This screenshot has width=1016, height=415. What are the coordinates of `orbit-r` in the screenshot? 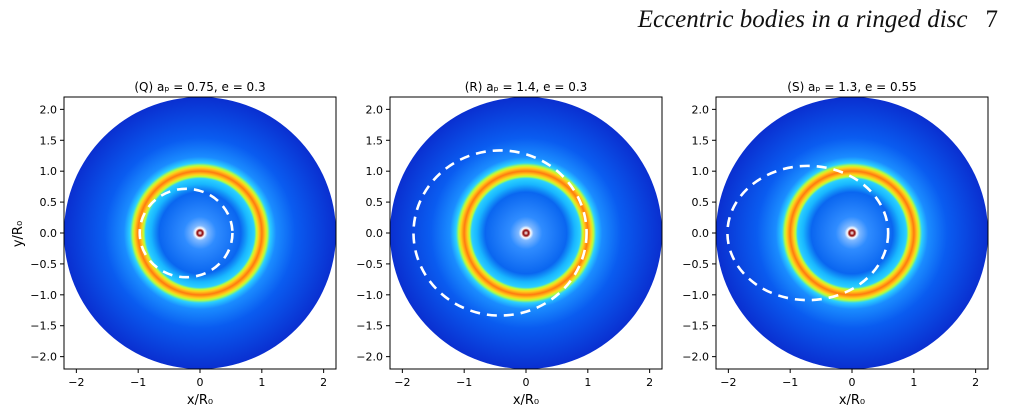 It's located at (500, 233).